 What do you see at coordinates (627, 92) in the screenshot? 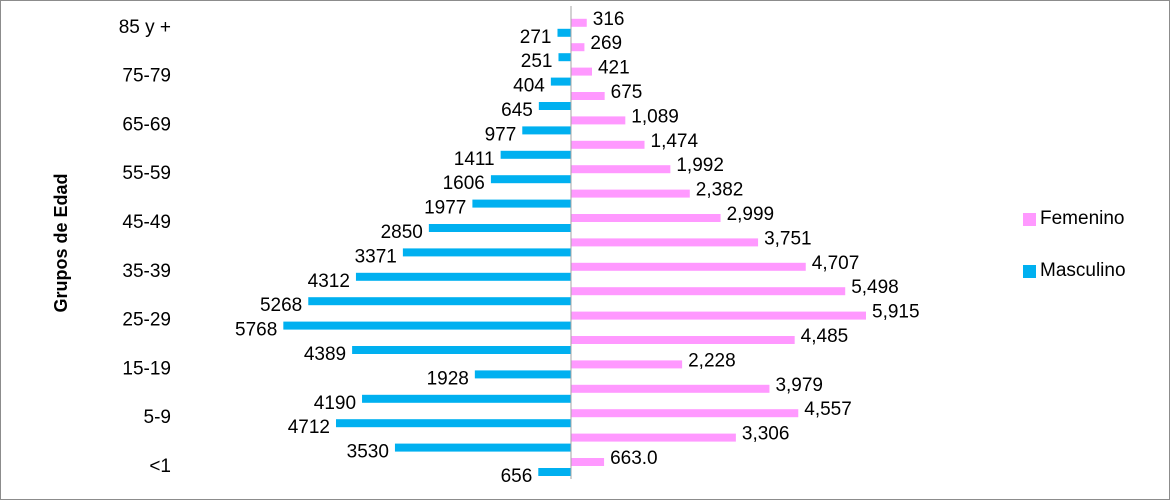
I see `data-label-femenino-70-74: 675` at bounding box center [627, 92].